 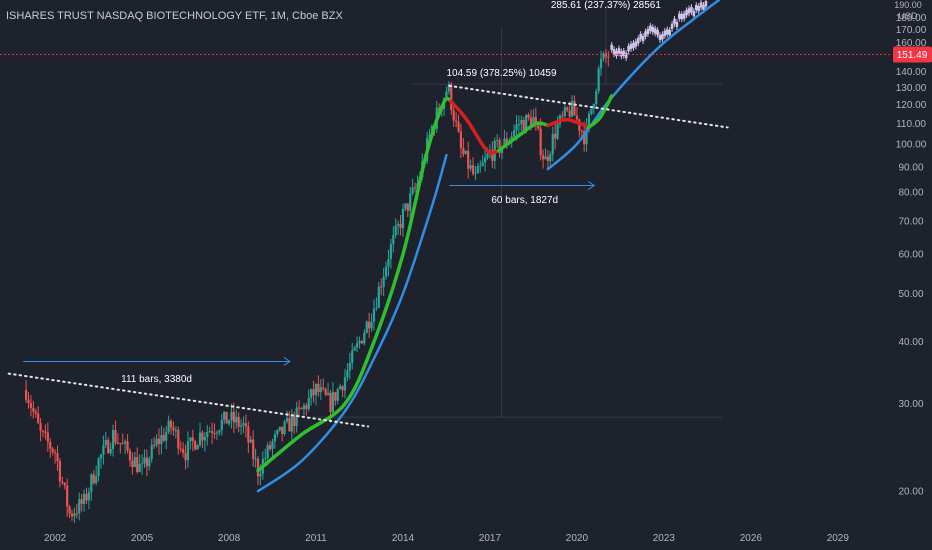 I want to click on measure-arrowhead, so click(x=592, y=185).